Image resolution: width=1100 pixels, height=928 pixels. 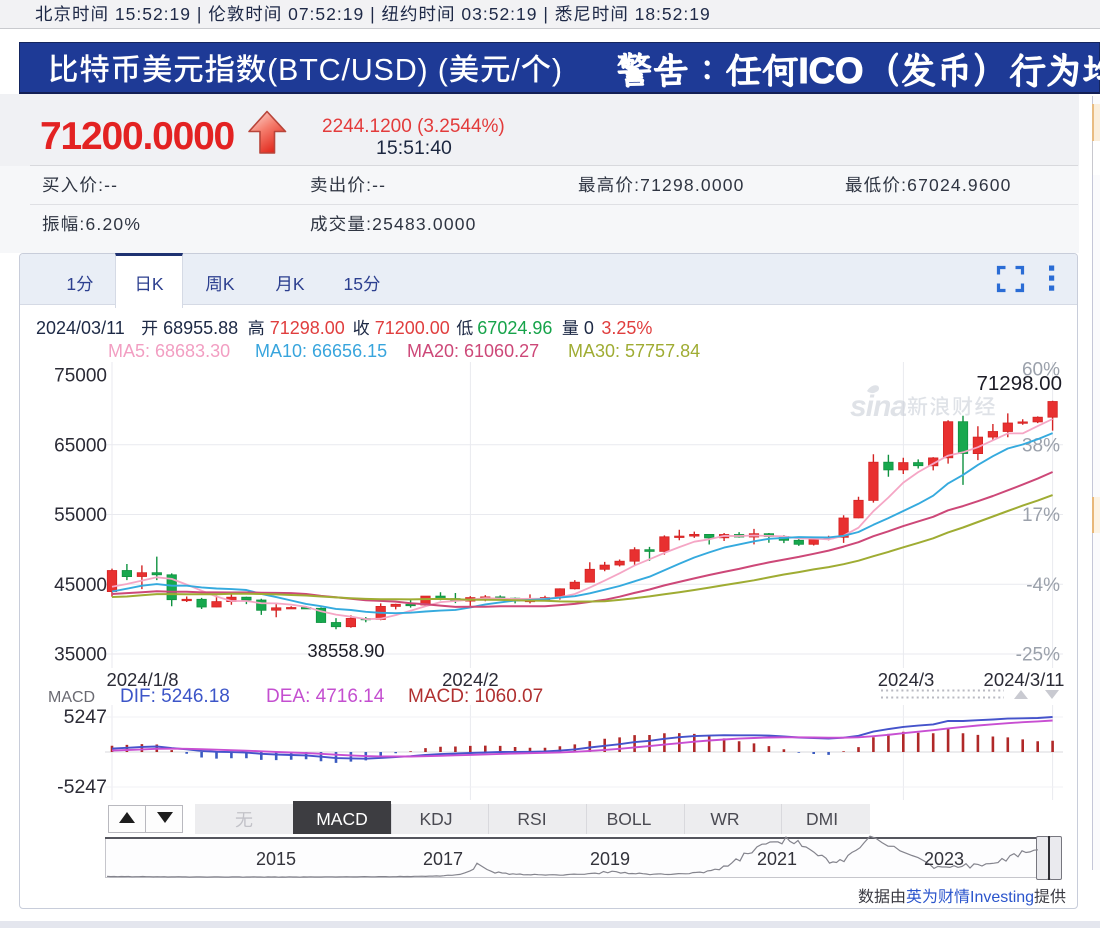 What do you see at coordinates (673, 14) in the screenshot?
I see `svg-text: 18:52:19` at bounding box center [673, 14].